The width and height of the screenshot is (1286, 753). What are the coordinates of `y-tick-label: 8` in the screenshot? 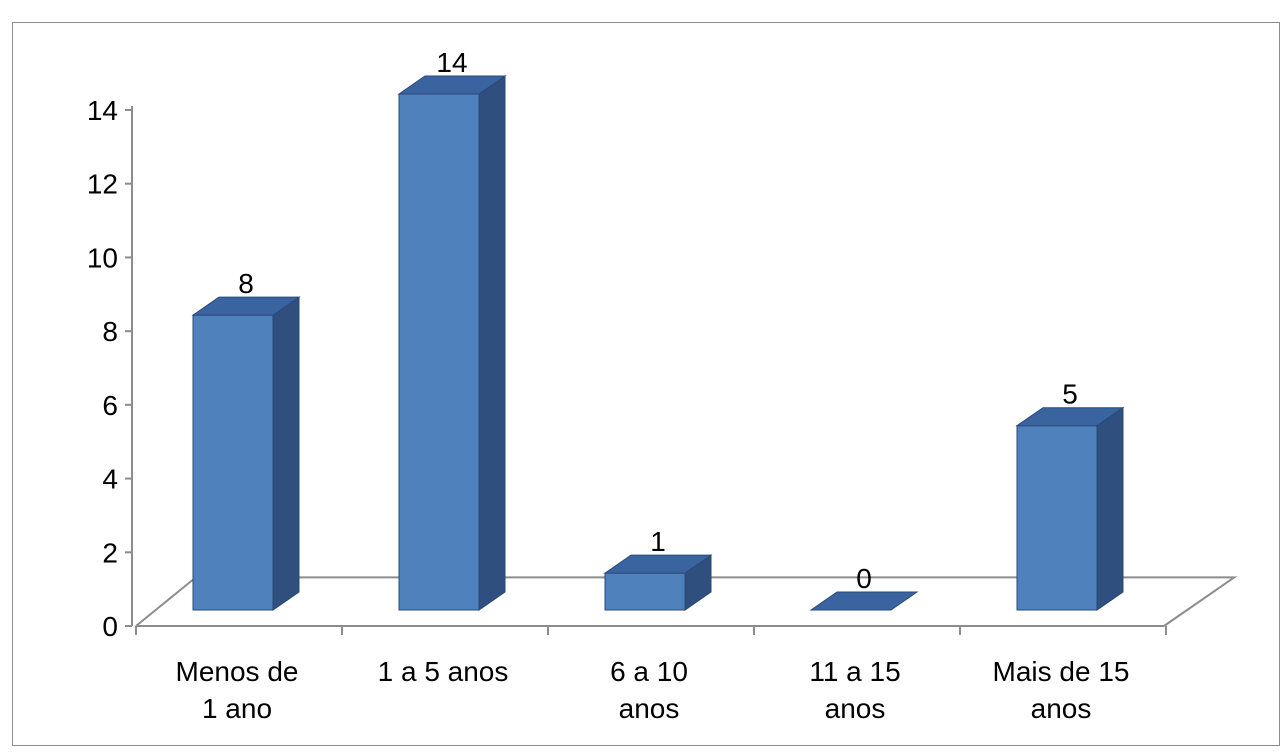 It's located at (110, 331).